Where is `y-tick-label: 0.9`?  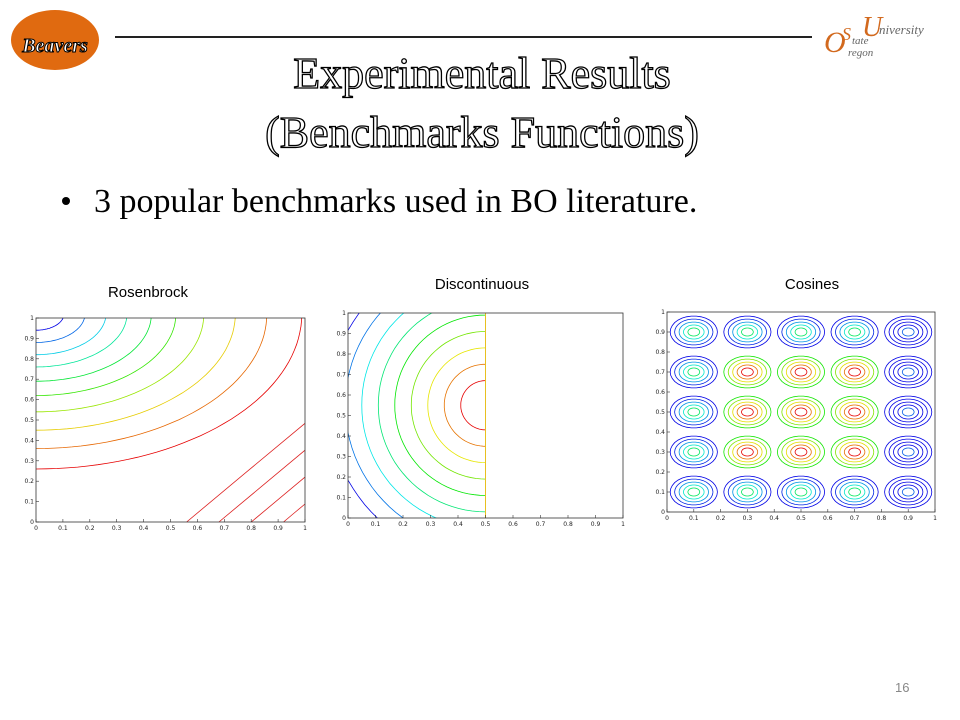
y-tick-label: 0.9 is located at coordinates (341, 334).